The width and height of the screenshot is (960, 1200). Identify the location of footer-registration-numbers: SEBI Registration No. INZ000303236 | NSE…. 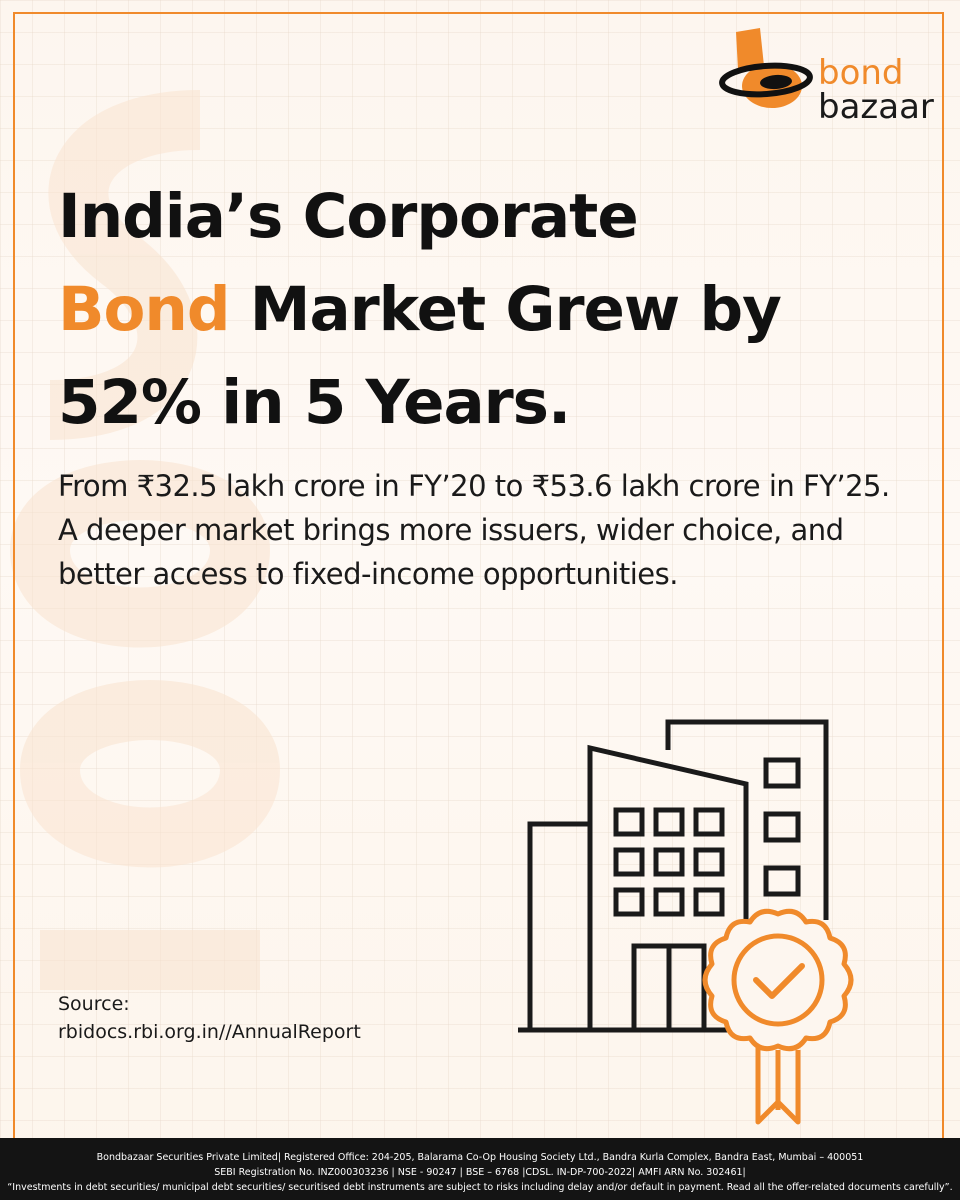
(480, 1172).